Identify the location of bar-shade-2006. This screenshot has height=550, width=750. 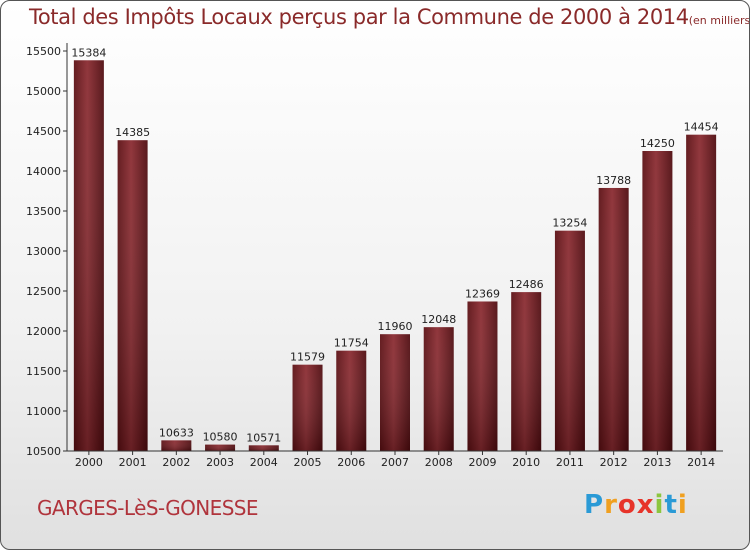
(351, 400).